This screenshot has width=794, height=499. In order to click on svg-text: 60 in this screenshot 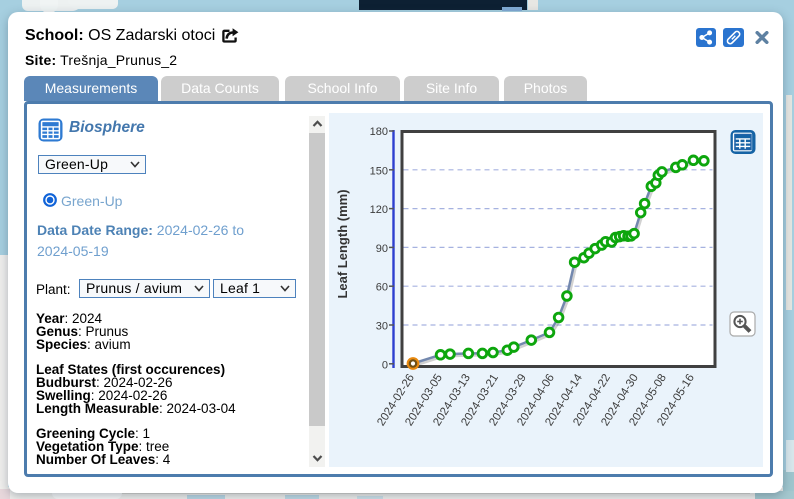, I will do `click(382, 288)`.